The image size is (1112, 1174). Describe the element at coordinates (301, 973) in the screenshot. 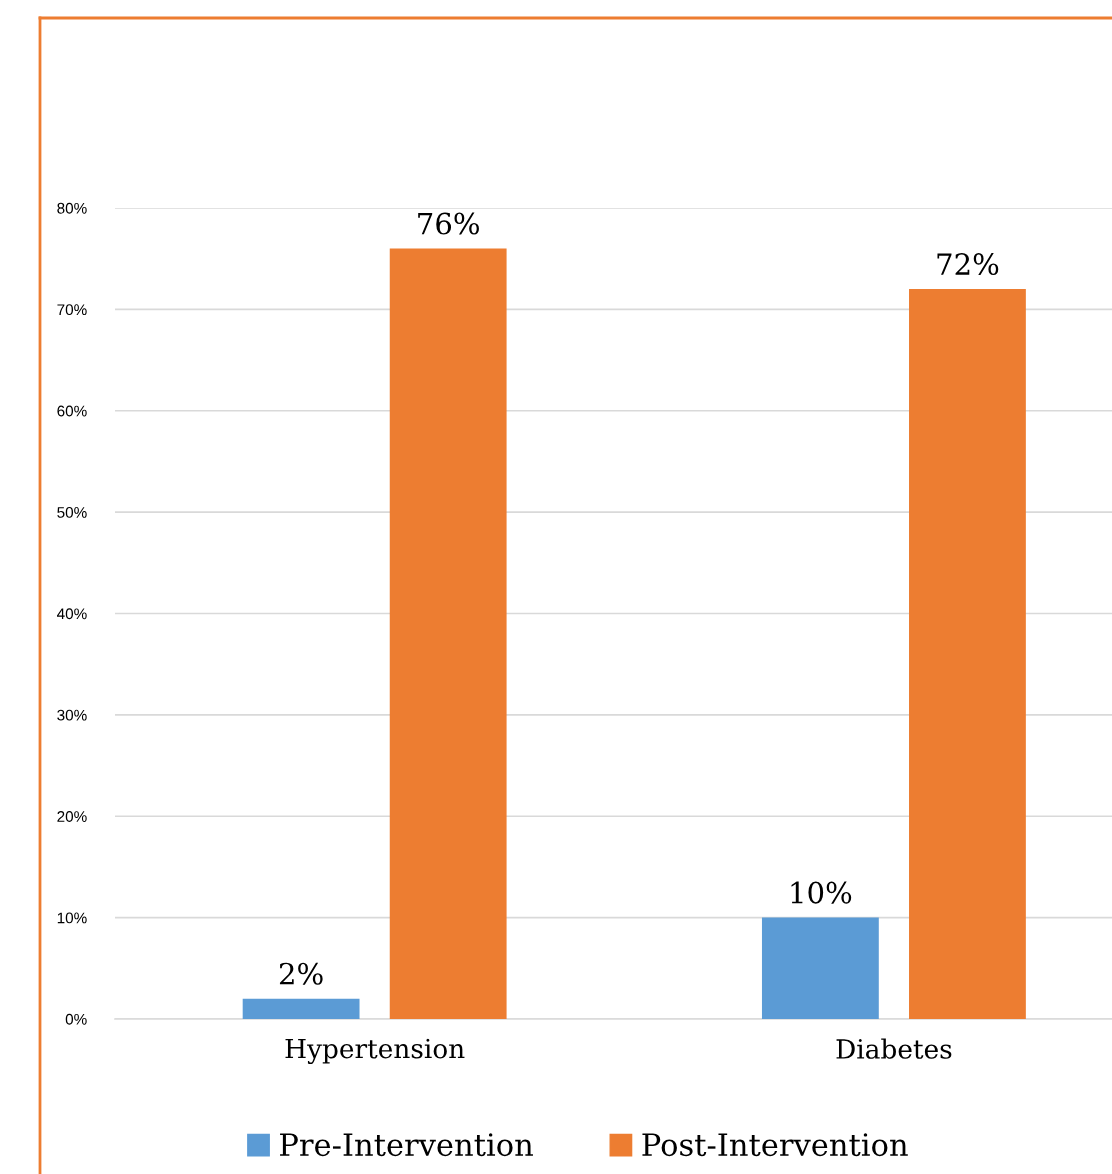

I see `text: 2%` at that location.